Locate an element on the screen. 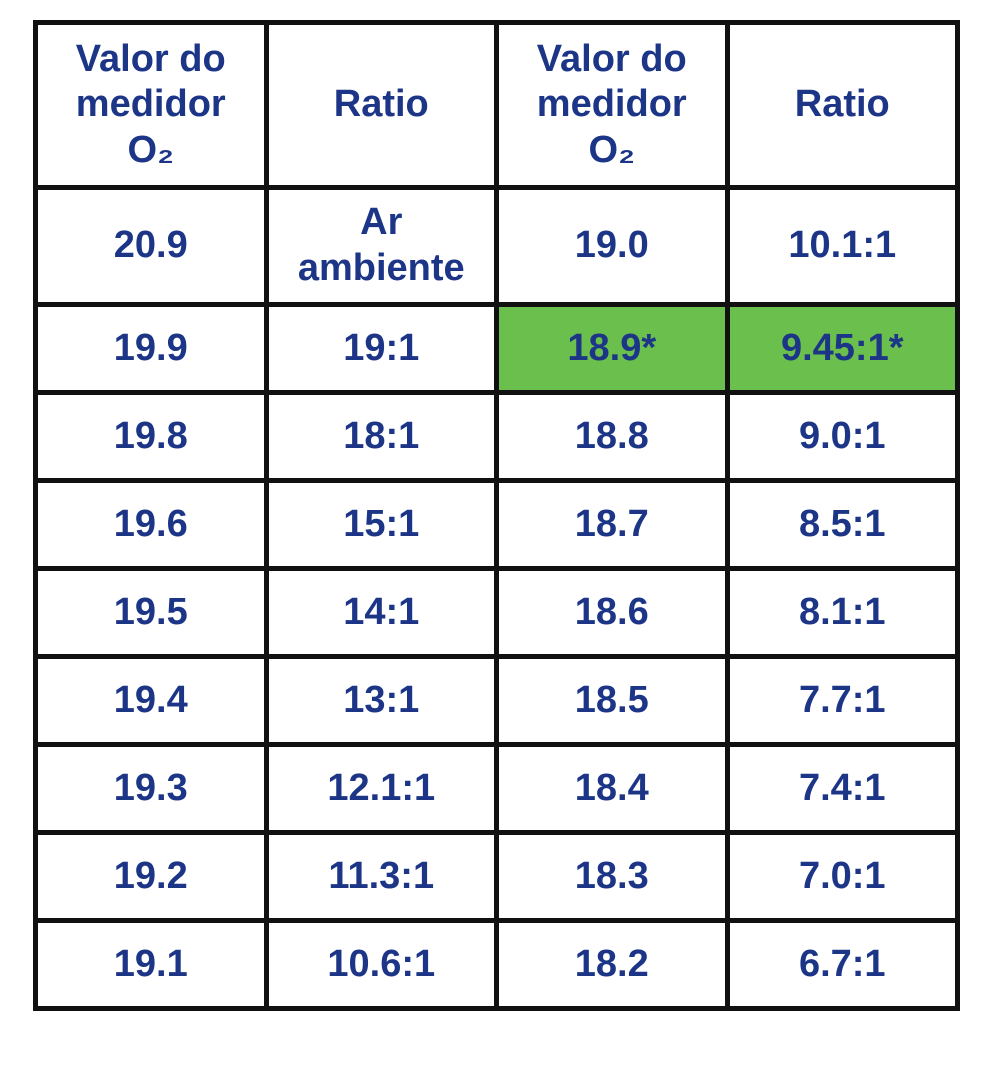 The image size is (993, 1073). cell: 7.0:1 is located at coordinates (842, 876).